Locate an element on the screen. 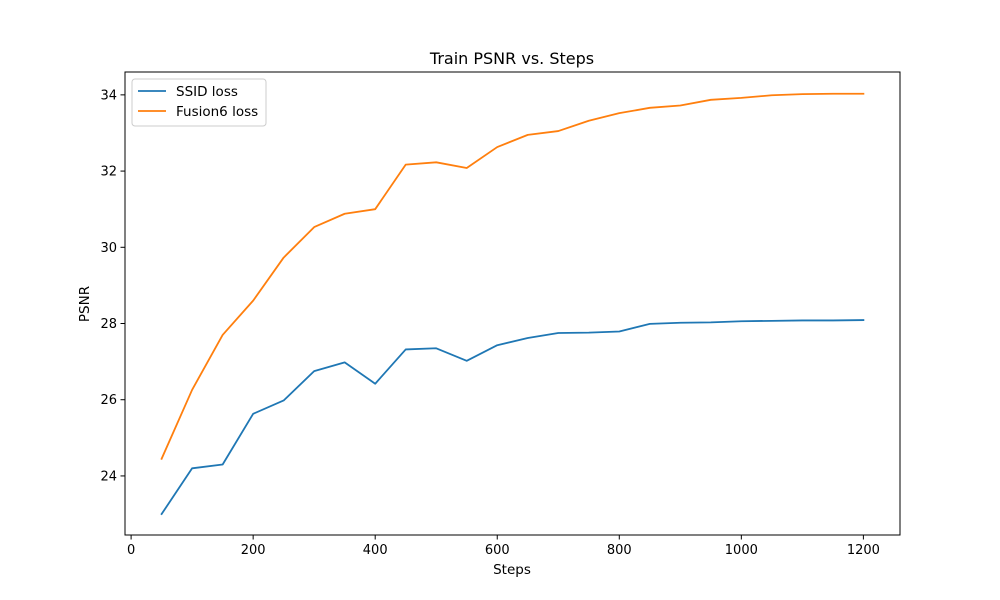 This screenshot has height=600, width=1000. x-tick-label: 400 is located at coordinates (375, 550).